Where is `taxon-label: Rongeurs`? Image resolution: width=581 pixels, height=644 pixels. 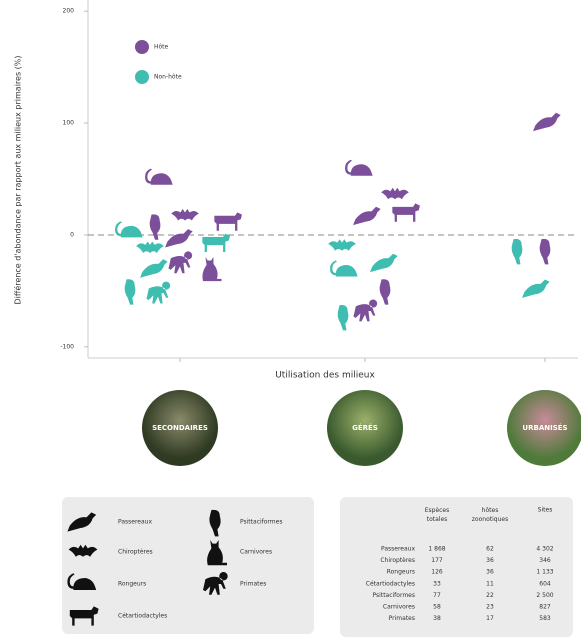 taxon-label: Rongeurs is located at coordinates (132, 584).